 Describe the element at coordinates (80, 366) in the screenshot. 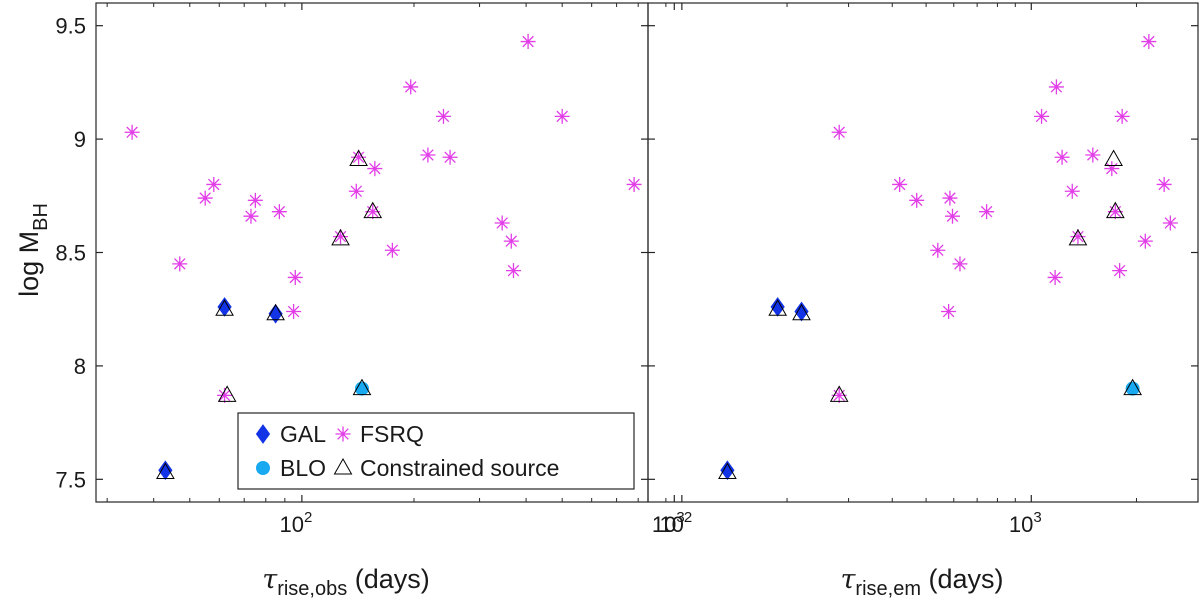

I see `y-tick-label: 8` at that location.